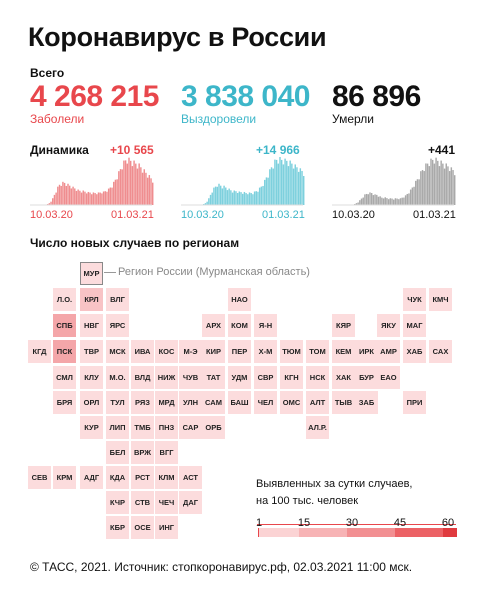  I want to click on region-cell: БЕЛ, so click(117, 452).